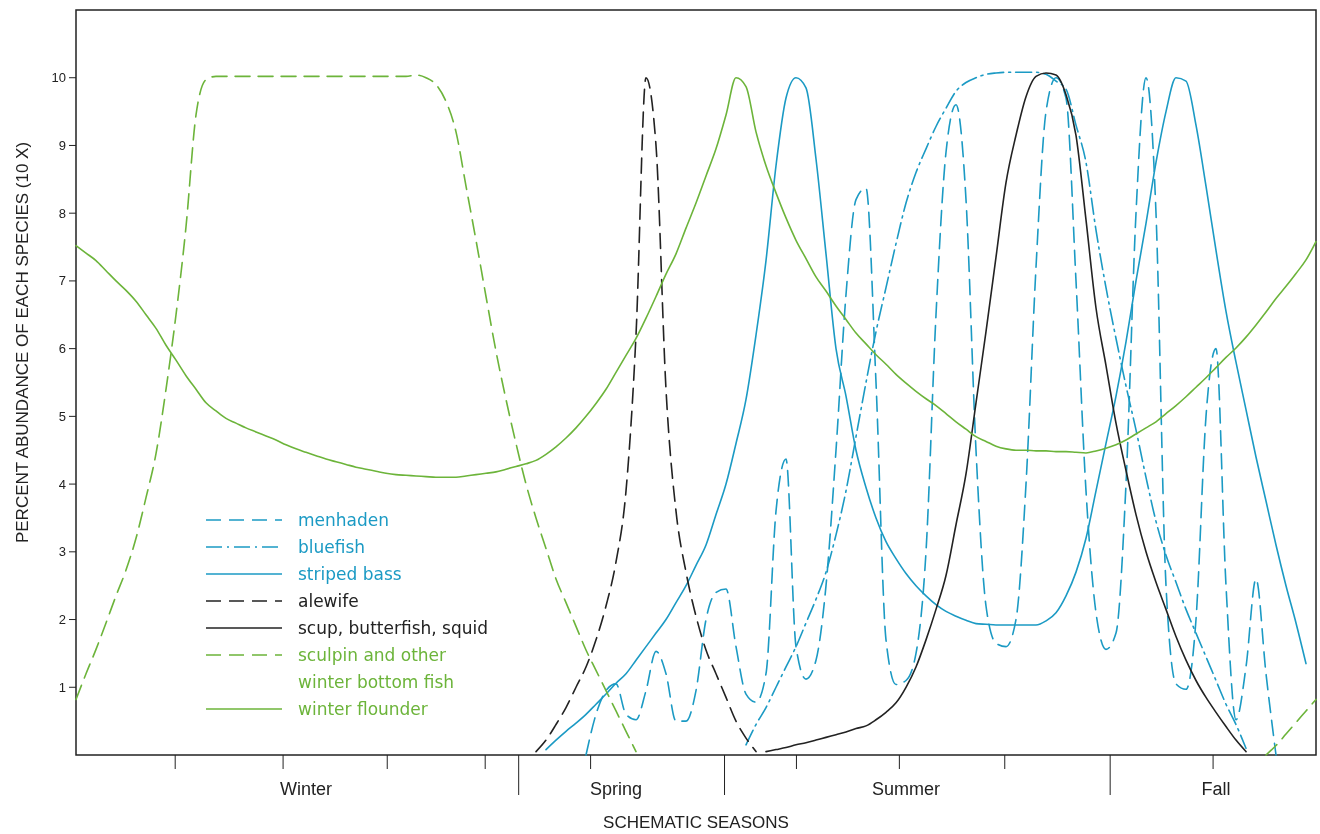  Describe the element at coordinates (62, 484) in the screenshot. I see `y-tick-label: 4` at that location.